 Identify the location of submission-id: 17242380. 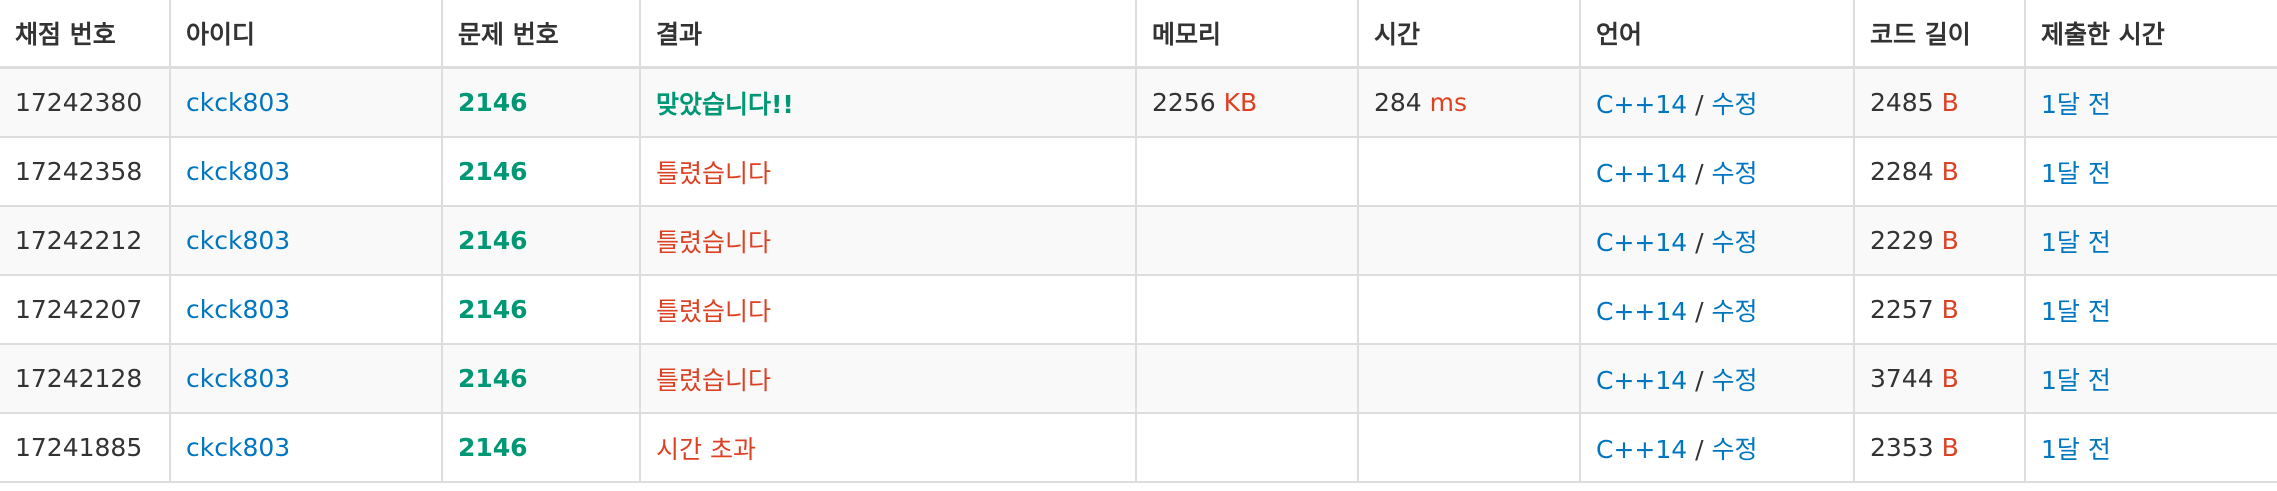
(85, 102).